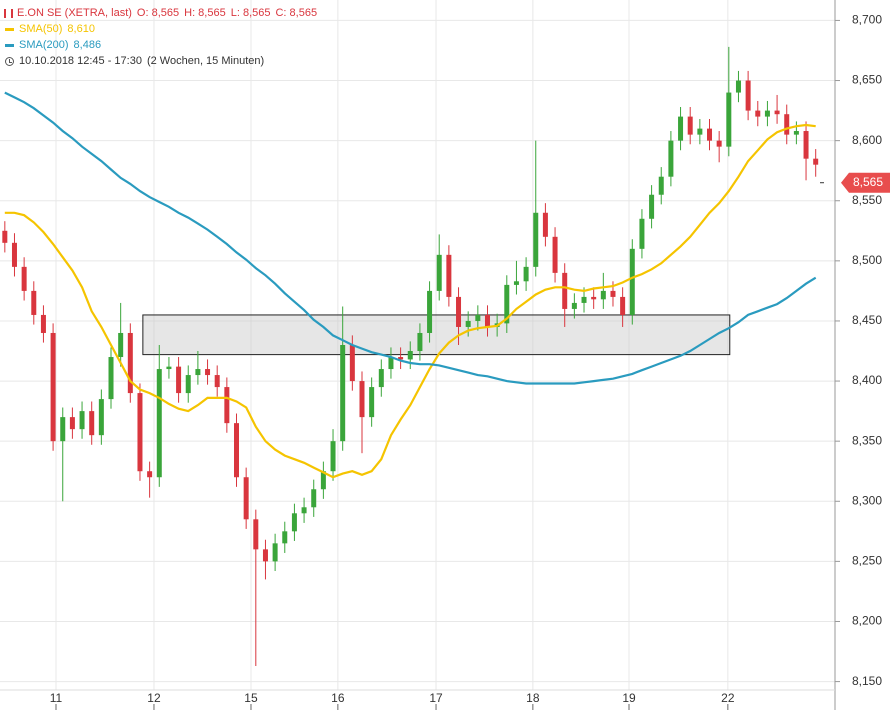 The height and width of the screenshot is (710, 890). I want to click on chart-icon, so click(8, 13).